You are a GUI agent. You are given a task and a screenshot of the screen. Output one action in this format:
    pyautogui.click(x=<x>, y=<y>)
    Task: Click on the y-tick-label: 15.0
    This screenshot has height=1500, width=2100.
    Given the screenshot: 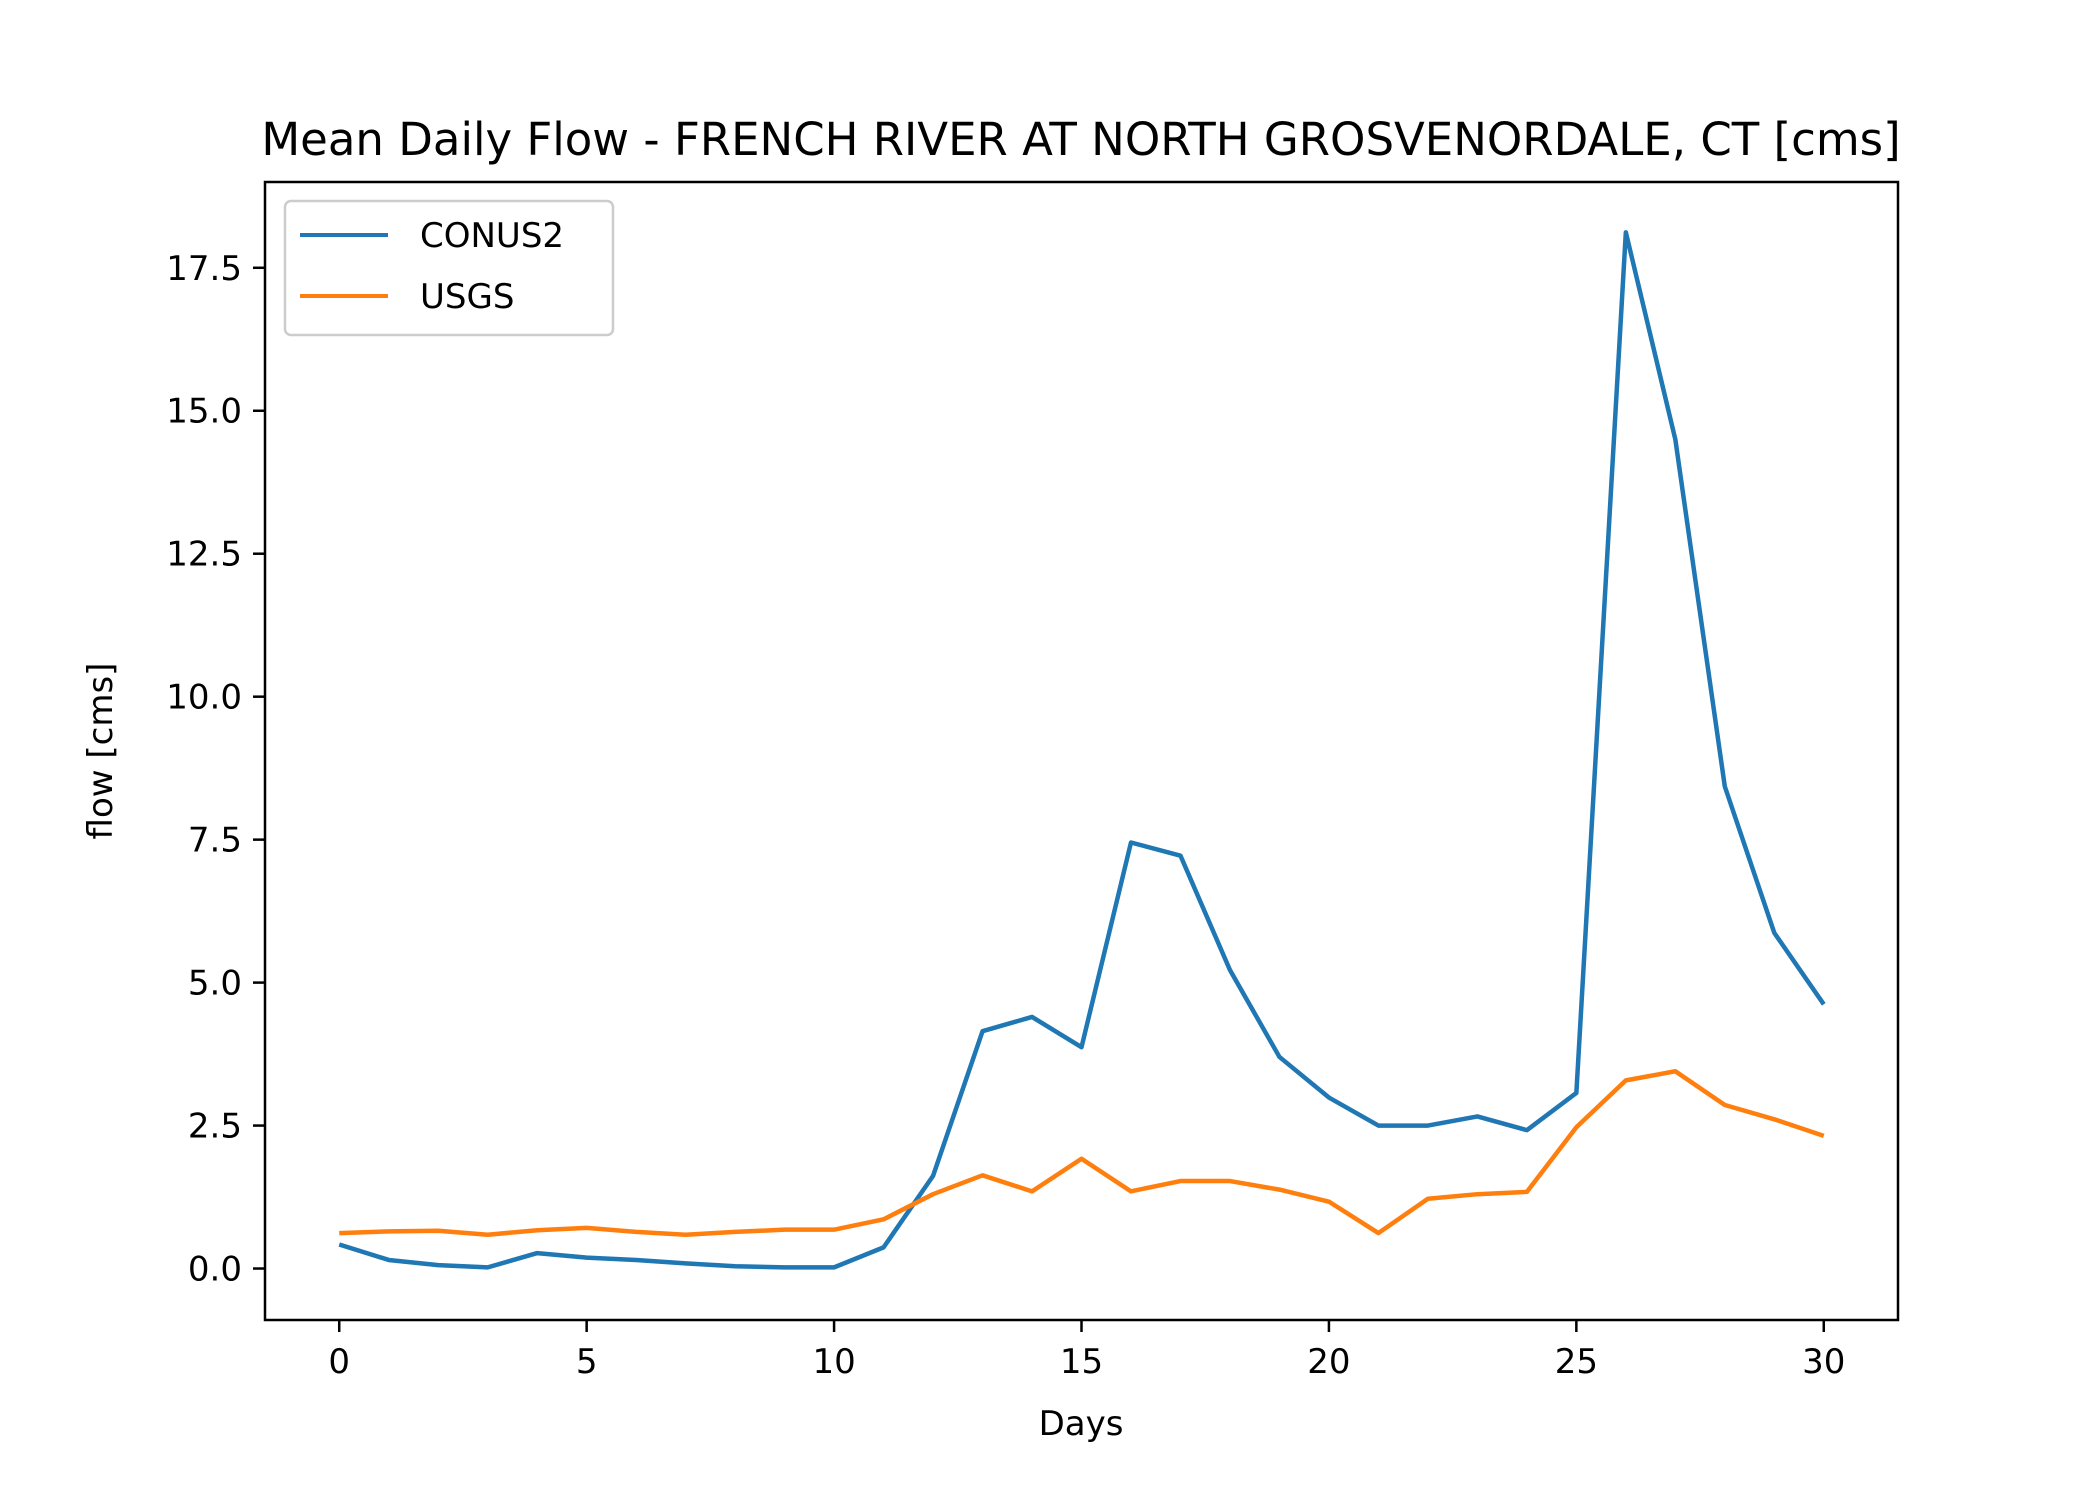 What is the action you would take?
    pyautogui.click(x=204, y=412)
    